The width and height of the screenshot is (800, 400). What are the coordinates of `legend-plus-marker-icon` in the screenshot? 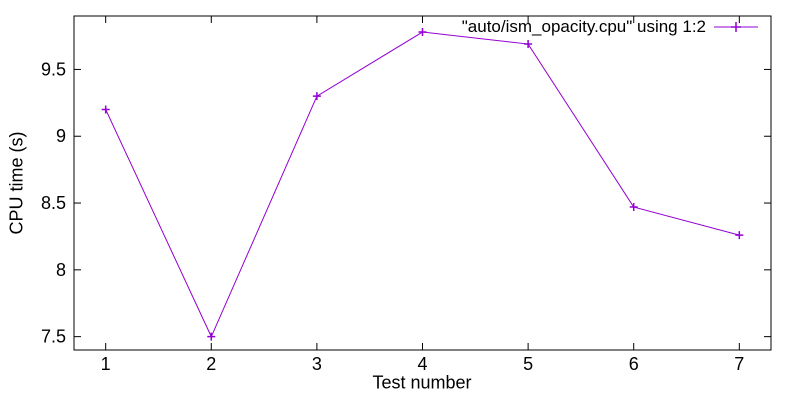 It's located at (736, 27).